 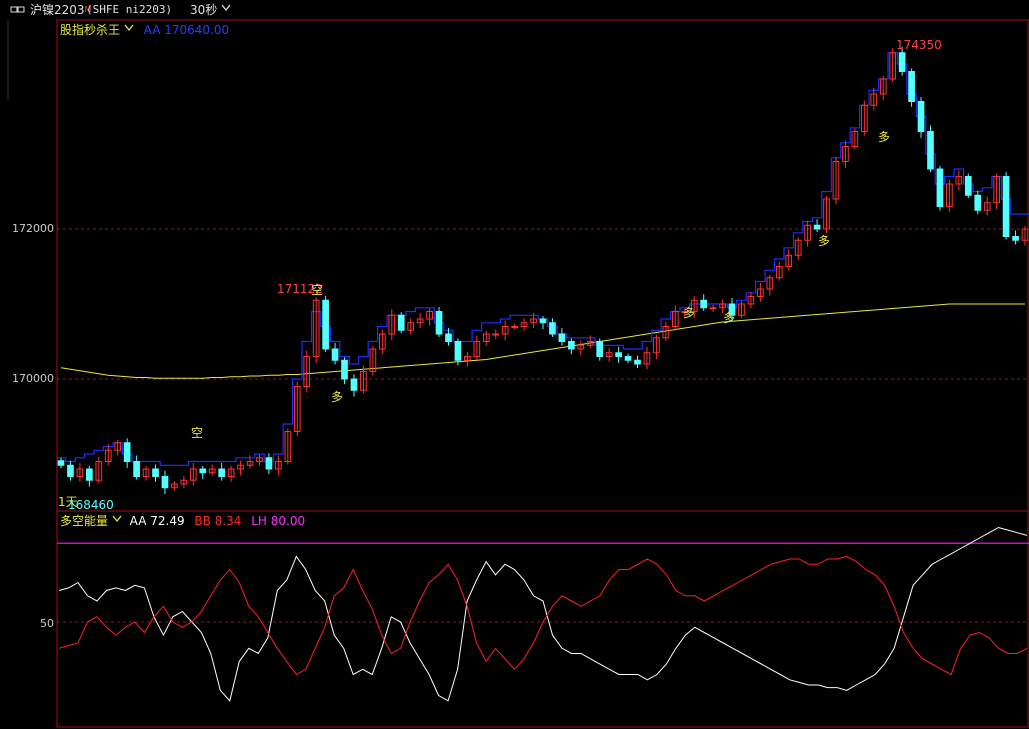 I want to click on sub-lh-value: LH 80.00, so click(x=278, y=521).